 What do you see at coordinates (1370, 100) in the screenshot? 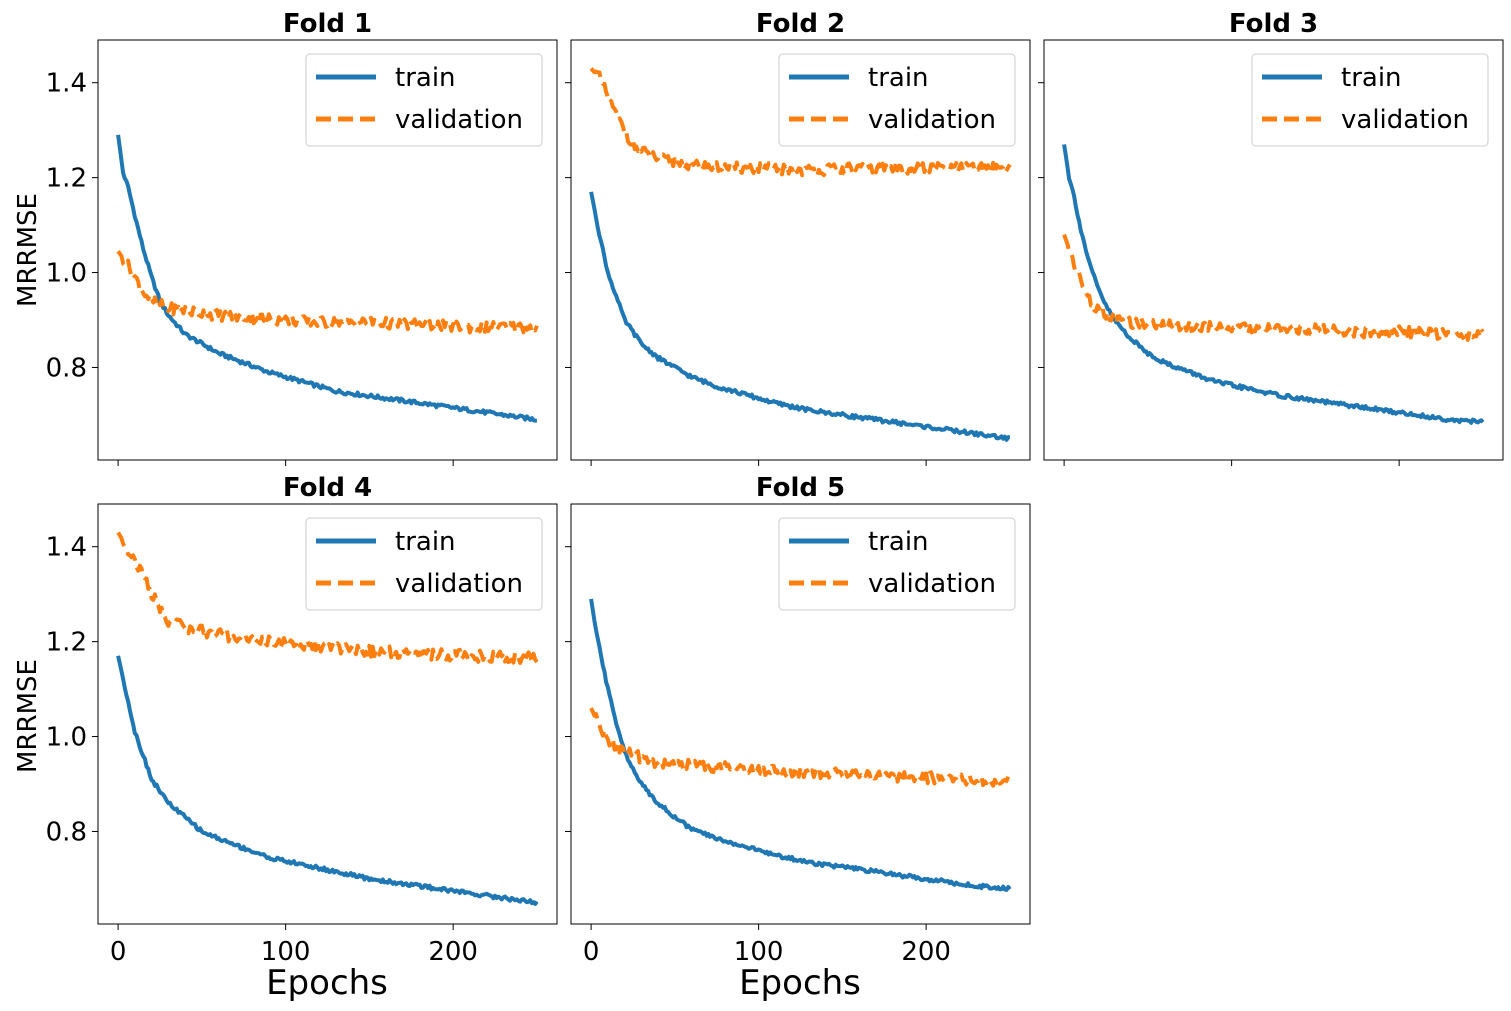
I see `legend-fold-3: train validation` at bounding box center [1370, 100].